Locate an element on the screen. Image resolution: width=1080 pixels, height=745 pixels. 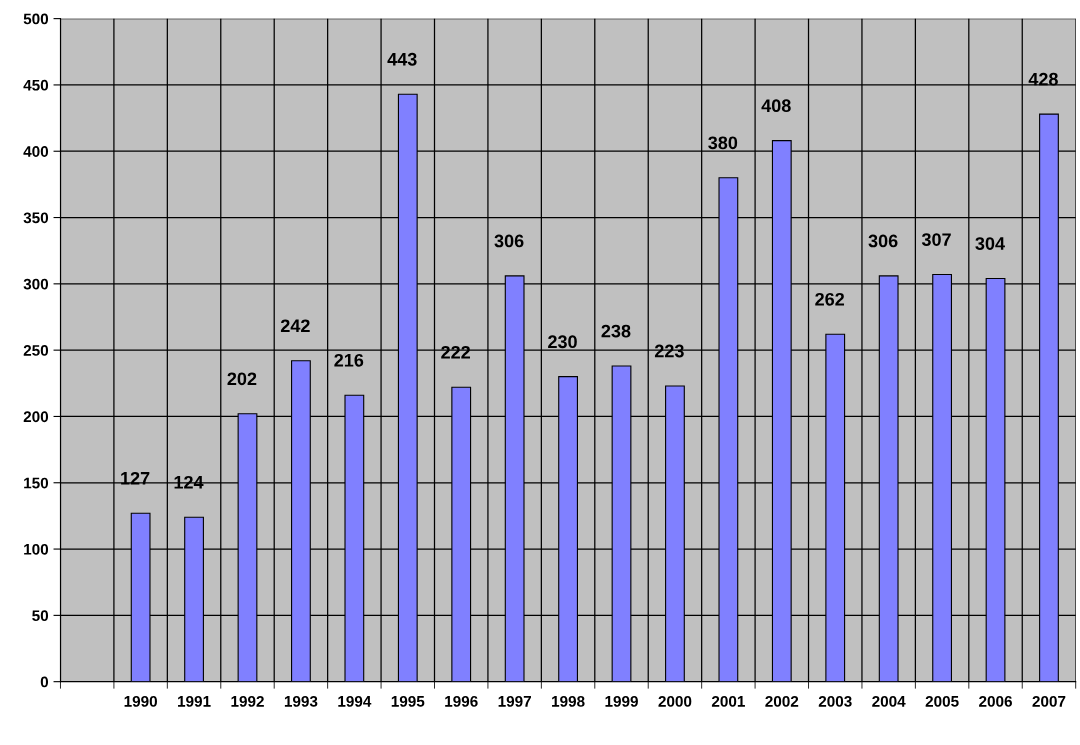
x-tick-label: 1996 is located at coordinates (461, 701).